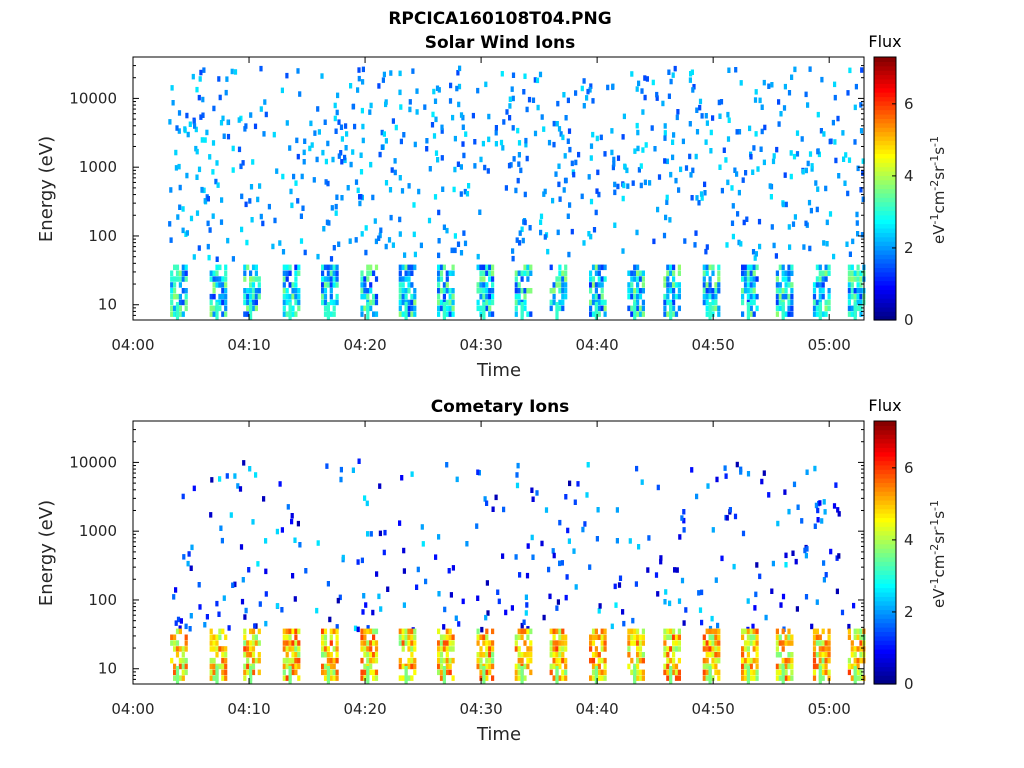 Image resolution: width=1024 pixels, height=768 pixels. What do you see at coordinates (480, 709) in the screenshot?
I see `x-tick-label: 04:30` at bounding box center [480, 709].